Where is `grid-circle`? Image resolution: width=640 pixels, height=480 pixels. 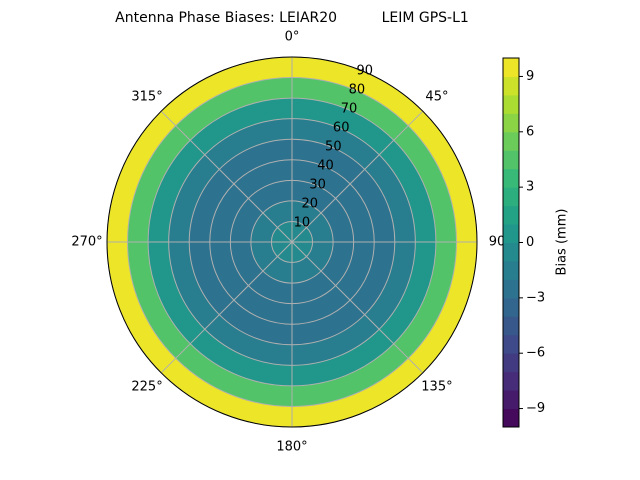 grid-circle is located at coordinates (292, 242).